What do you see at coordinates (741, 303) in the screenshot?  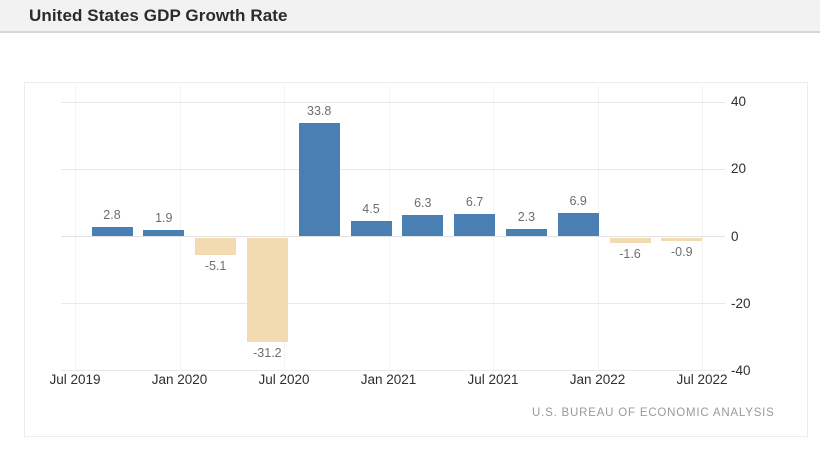 I see `y-axis-label: -20` at bounding box center [741, 303].